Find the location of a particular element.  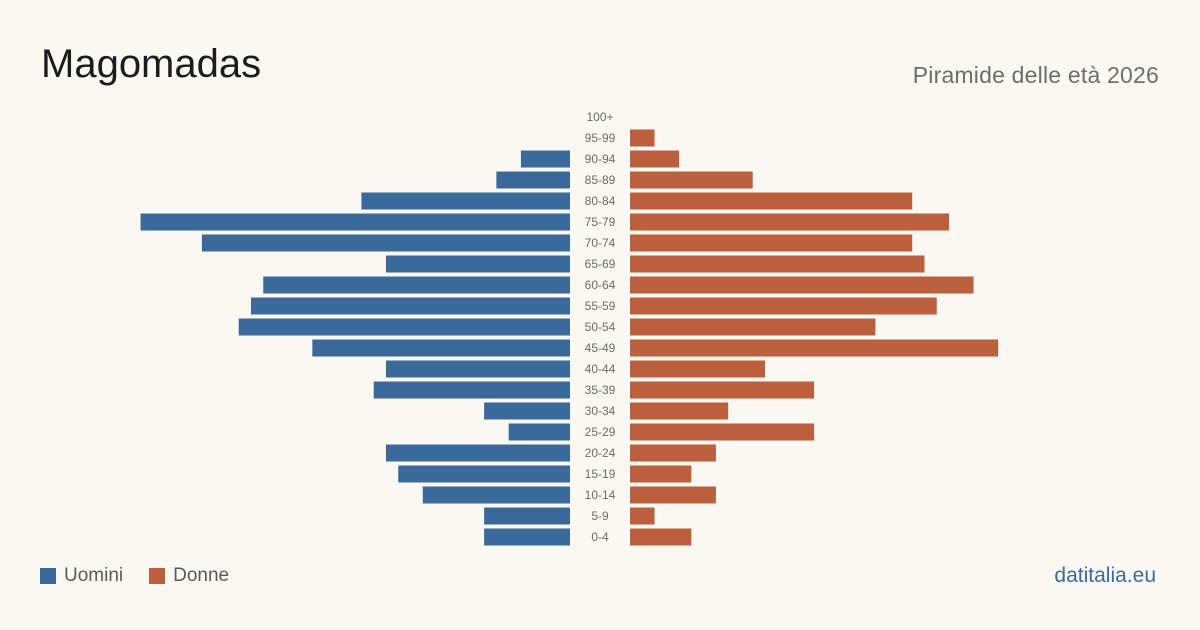

age-tick-label: 25-29 is located at coordinates (600, 432).